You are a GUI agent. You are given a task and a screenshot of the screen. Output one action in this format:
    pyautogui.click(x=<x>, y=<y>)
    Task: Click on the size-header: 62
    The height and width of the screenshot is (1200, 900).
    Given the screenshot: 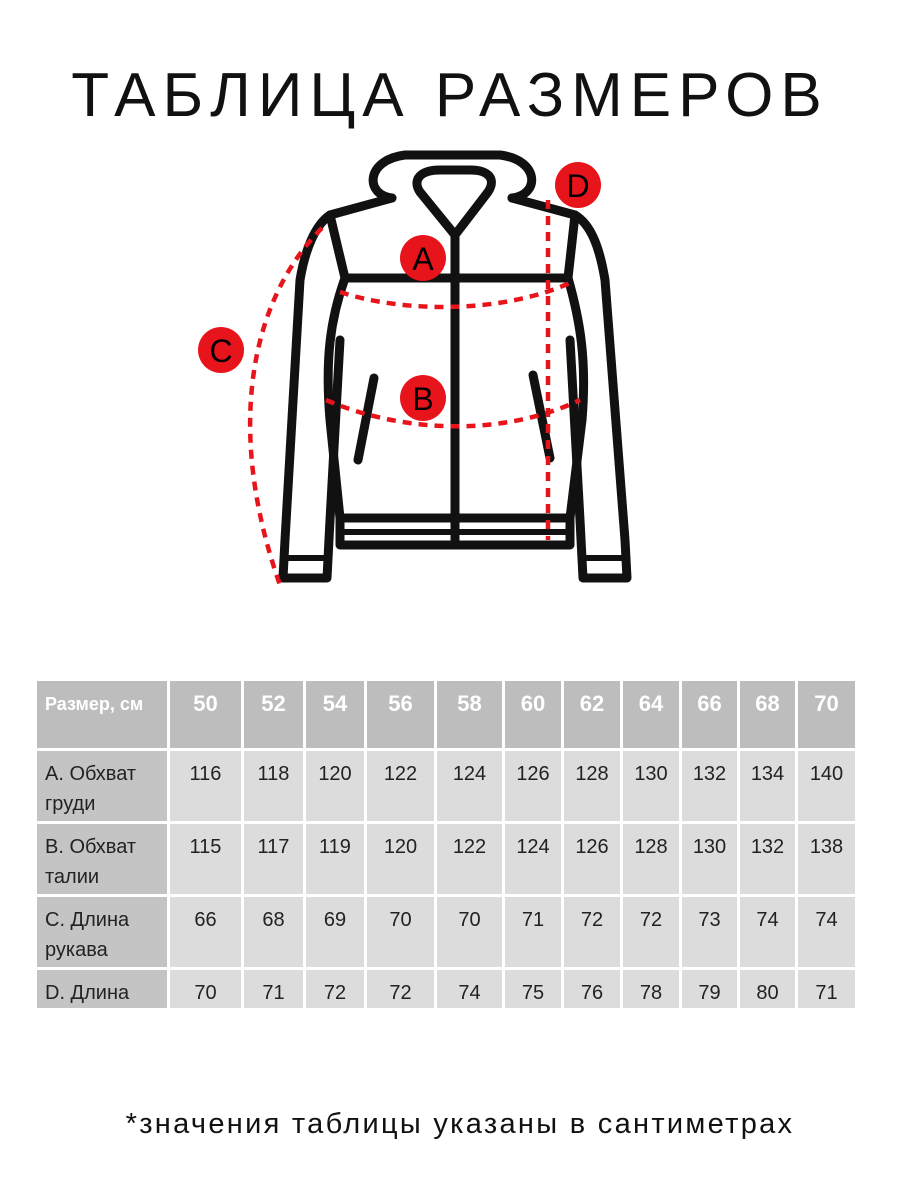 What is the action you would take?
    pyautogui.click(x=592, y=714)
    